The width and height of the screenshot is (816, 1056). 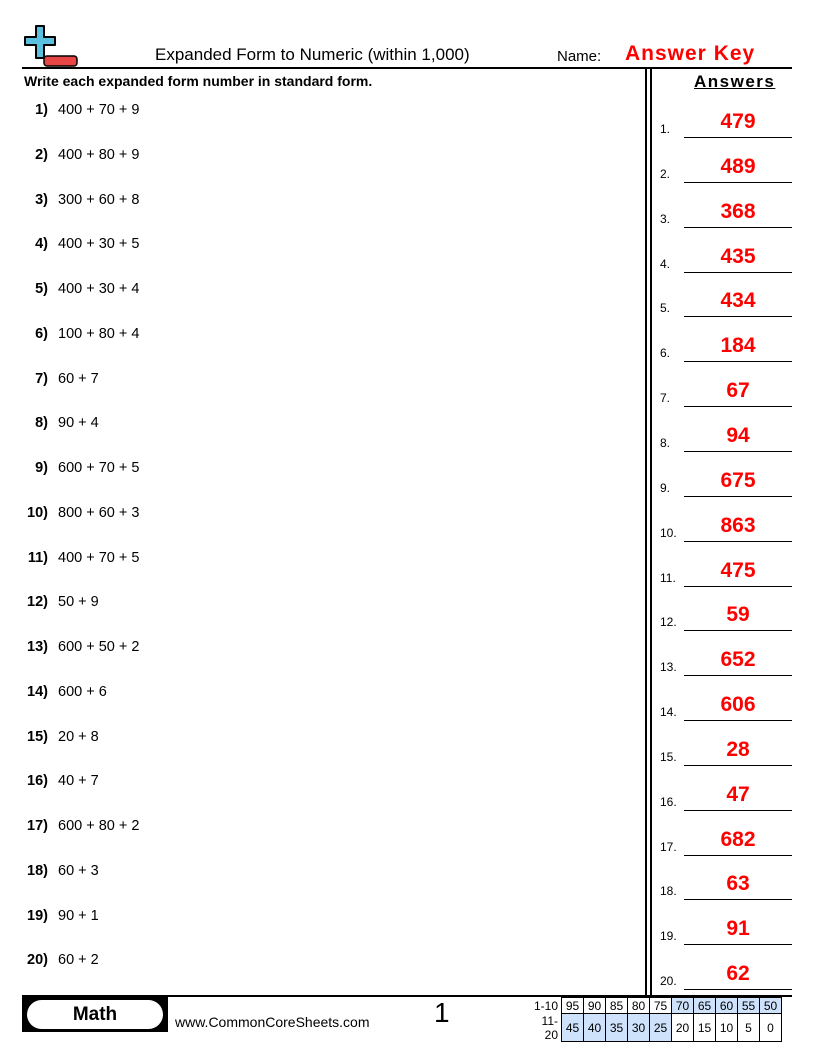 I want to click on problem-number: 11), so click(x=37, y=557).